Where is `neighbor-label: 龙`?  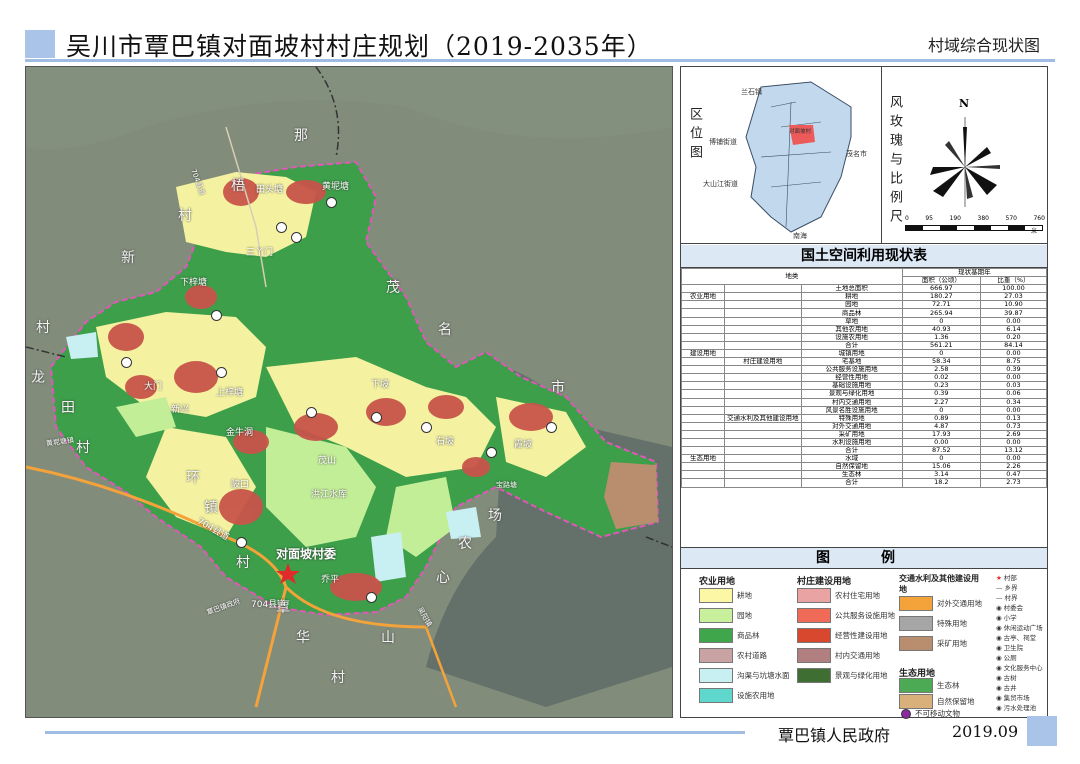 neighbor-label: 龙 is located at coordinates (38, 378).